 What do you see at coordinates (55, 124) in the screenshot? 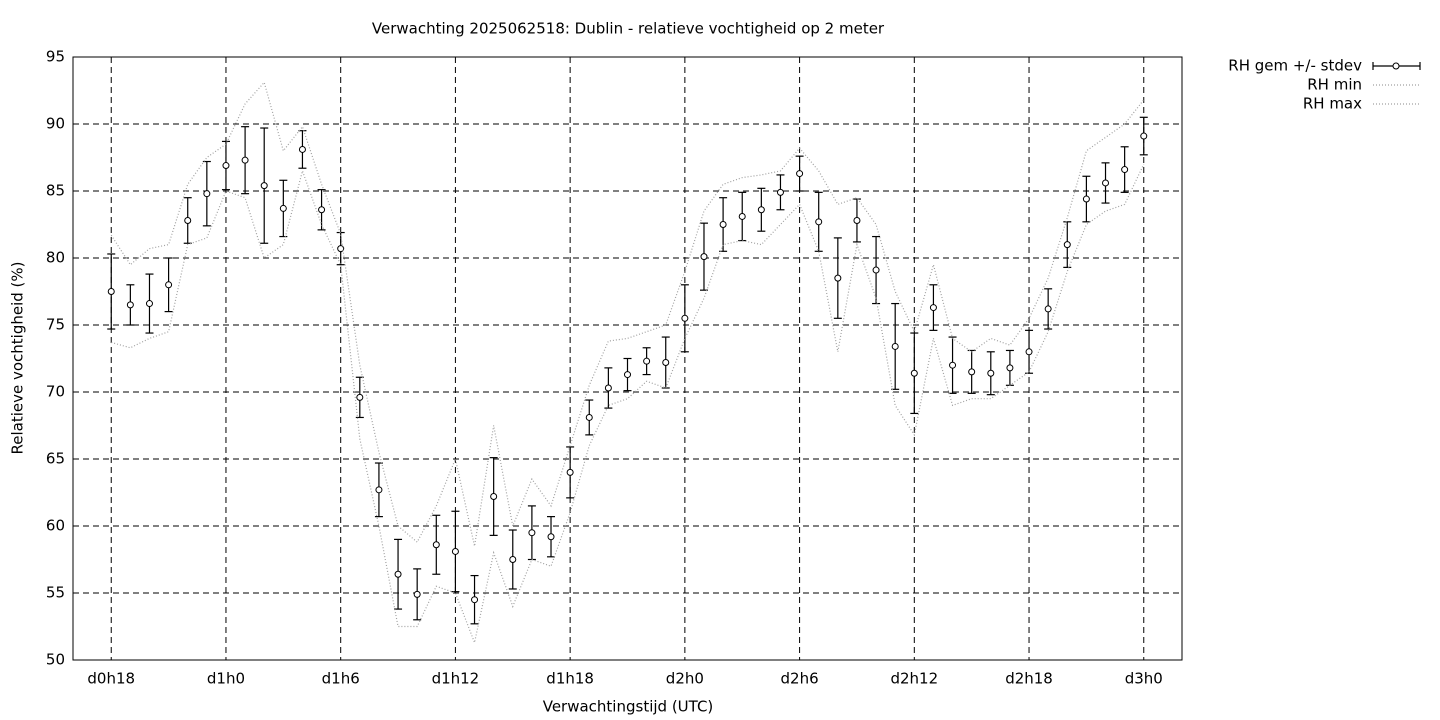
I see `y-tick-label: 90` at bounding box center [55, 124].